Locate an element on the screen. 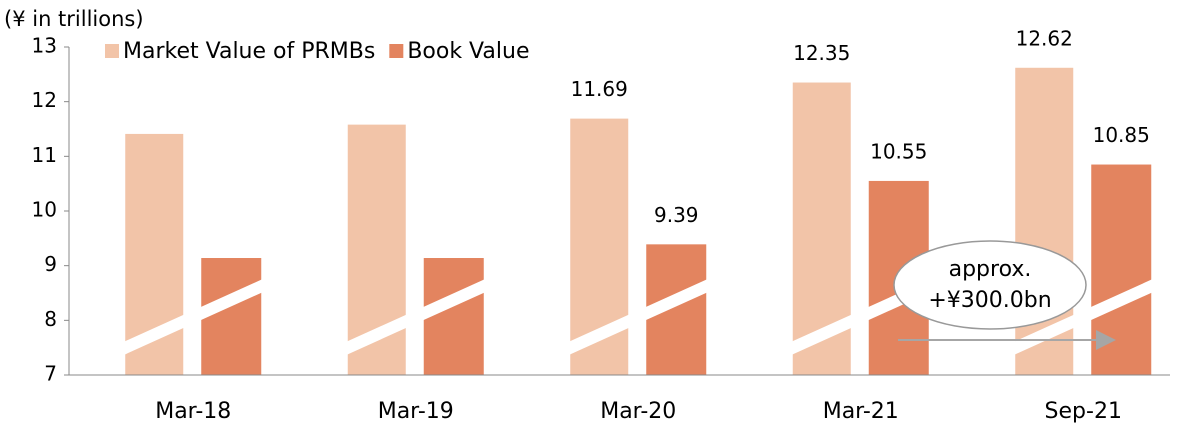  x-tick-label: Mar-20 is located at coordinates (638, 411).